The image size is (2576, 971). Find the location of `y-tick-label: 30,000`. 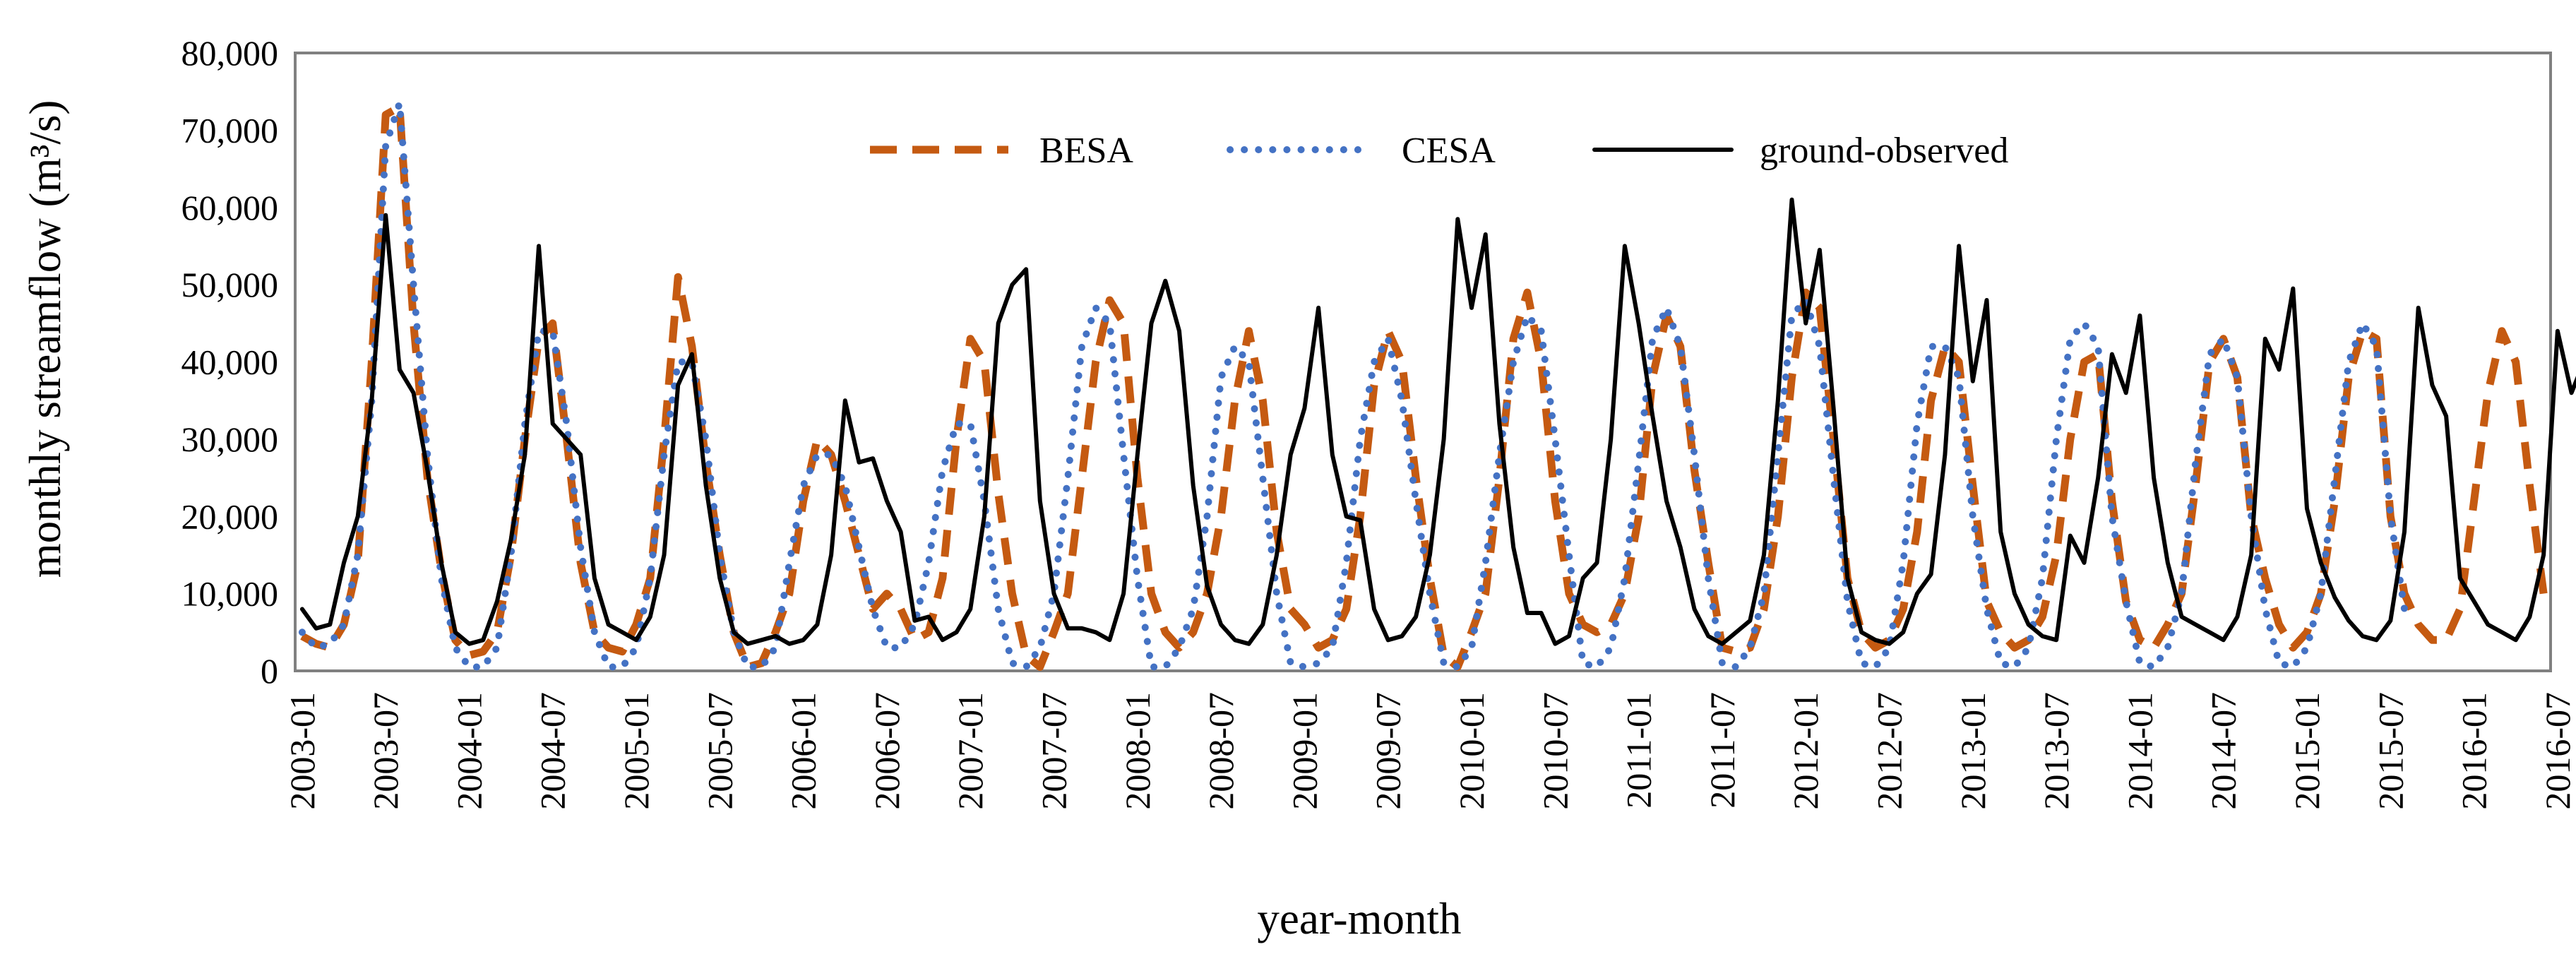

y-tick-label: 30,000 is located at coordinates (230, 439).